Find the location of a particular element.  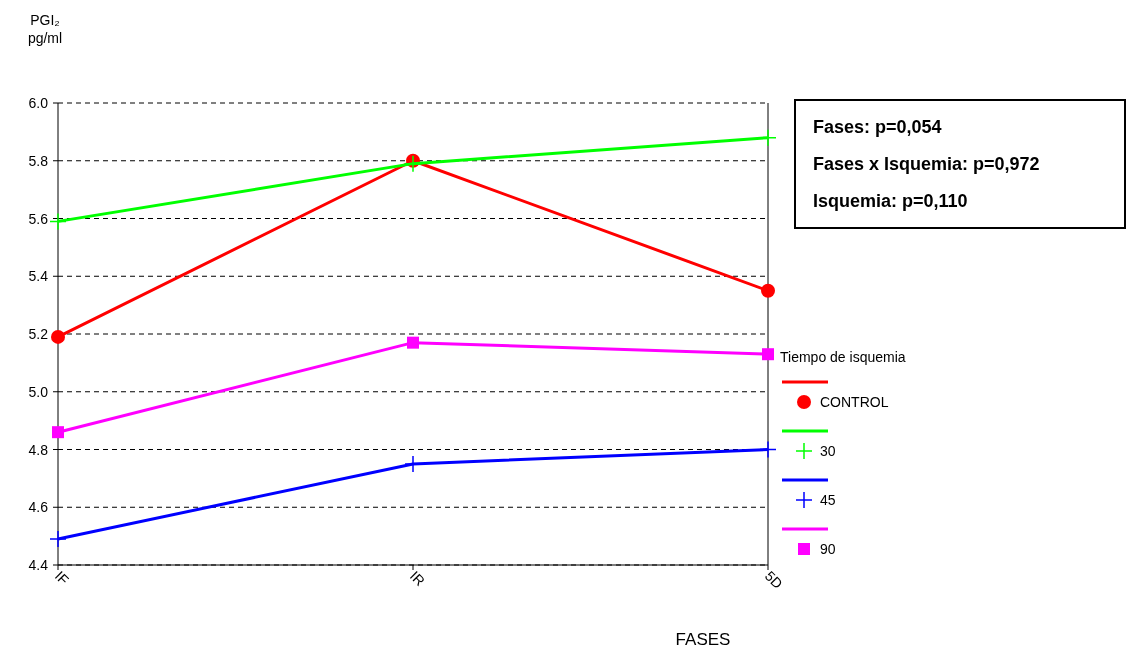

x-tick-label: IF is located at coordinates (61, 577).